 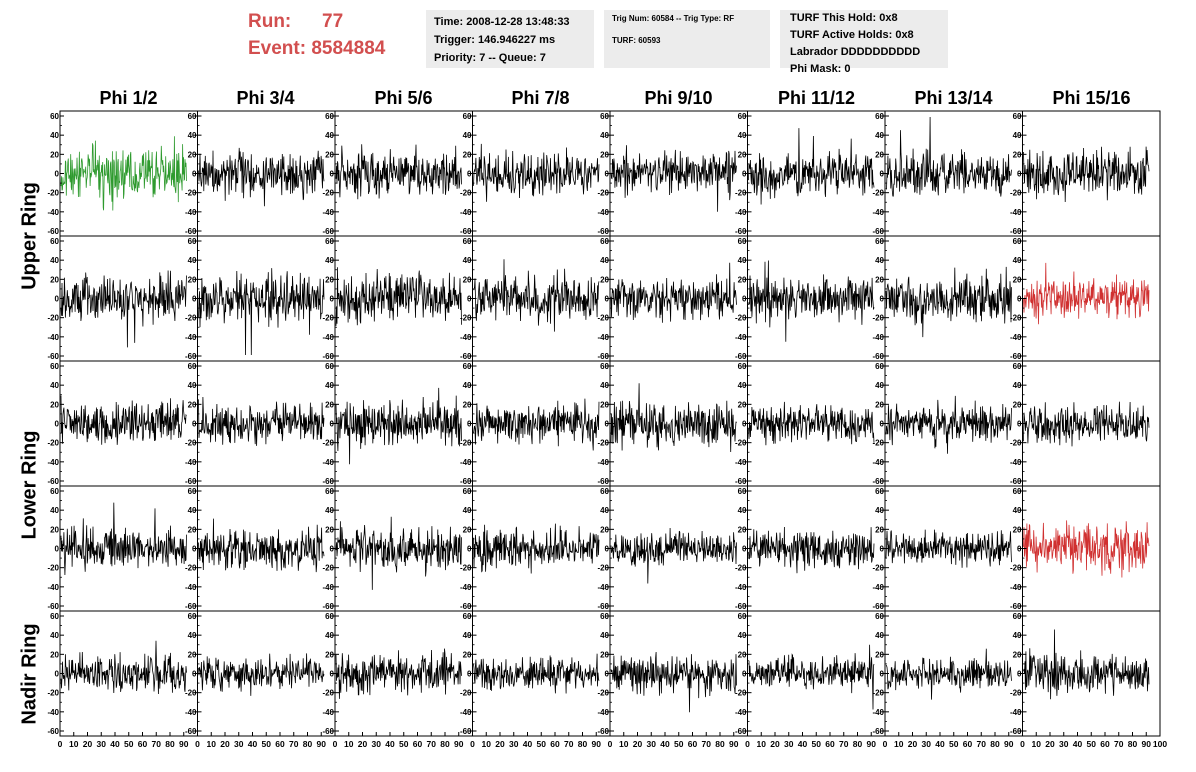 I want to click on x-tick-label: 10, so click(x=762, y=744).